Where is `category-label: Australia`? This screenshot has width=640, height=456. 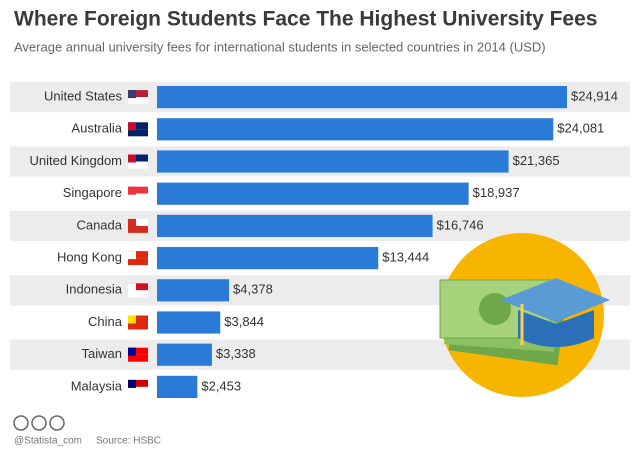
category-label: Australia is located at coordinates (96, 128).